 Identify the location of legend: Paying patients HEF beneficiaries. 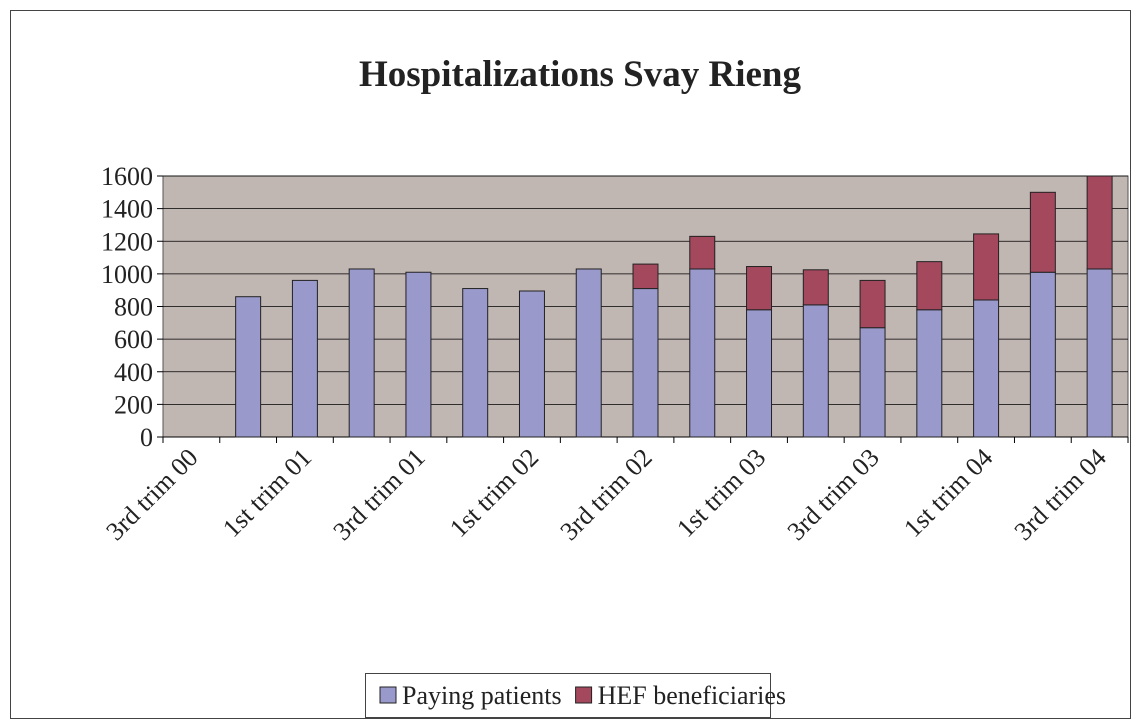
(575, 695).